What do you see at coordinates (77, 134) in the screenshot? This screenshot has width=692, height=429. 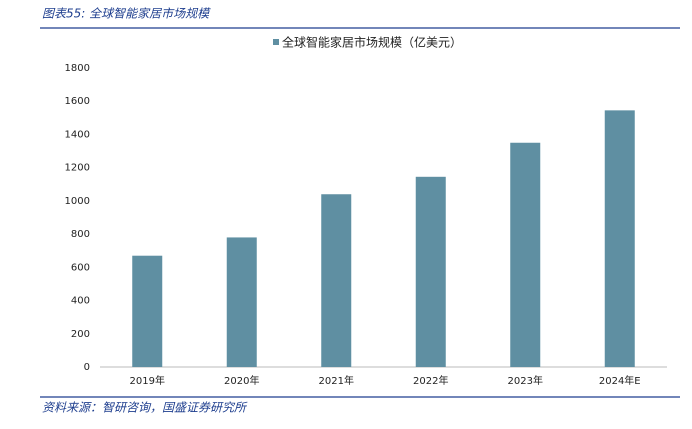 I see `y-tick-label: 1400` at bounding box center [77, 134].